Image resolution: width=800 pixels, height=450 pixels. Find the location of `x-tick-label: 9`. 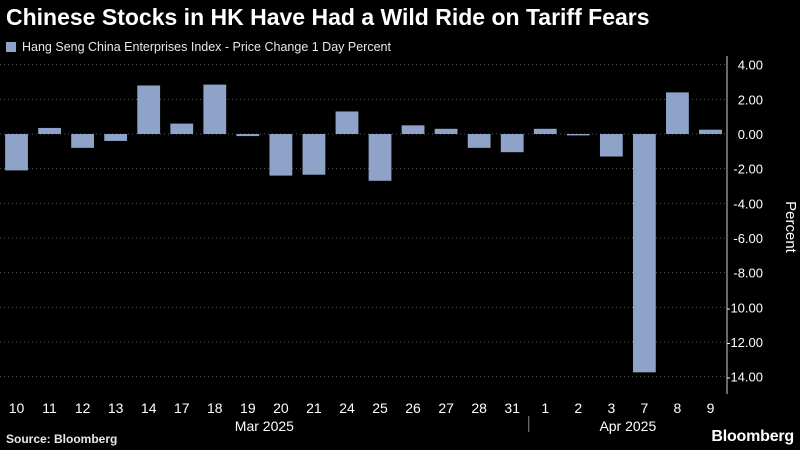

x-tick-label: 9 is located at coordinates (711, 408).